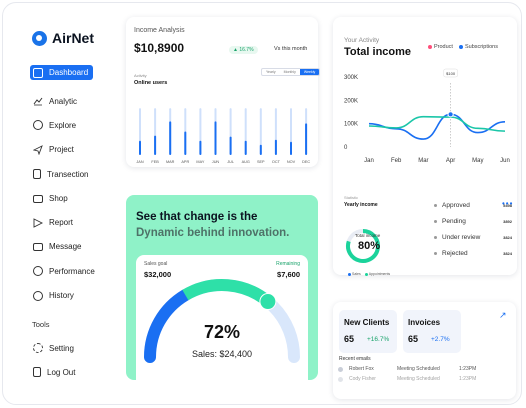 This screenshot has width=526, height=408. What do you see at coordinates (355, 359) in the screenshot?
I see `recent-emails-title: Recent emails` at bounding box center [355, 359].